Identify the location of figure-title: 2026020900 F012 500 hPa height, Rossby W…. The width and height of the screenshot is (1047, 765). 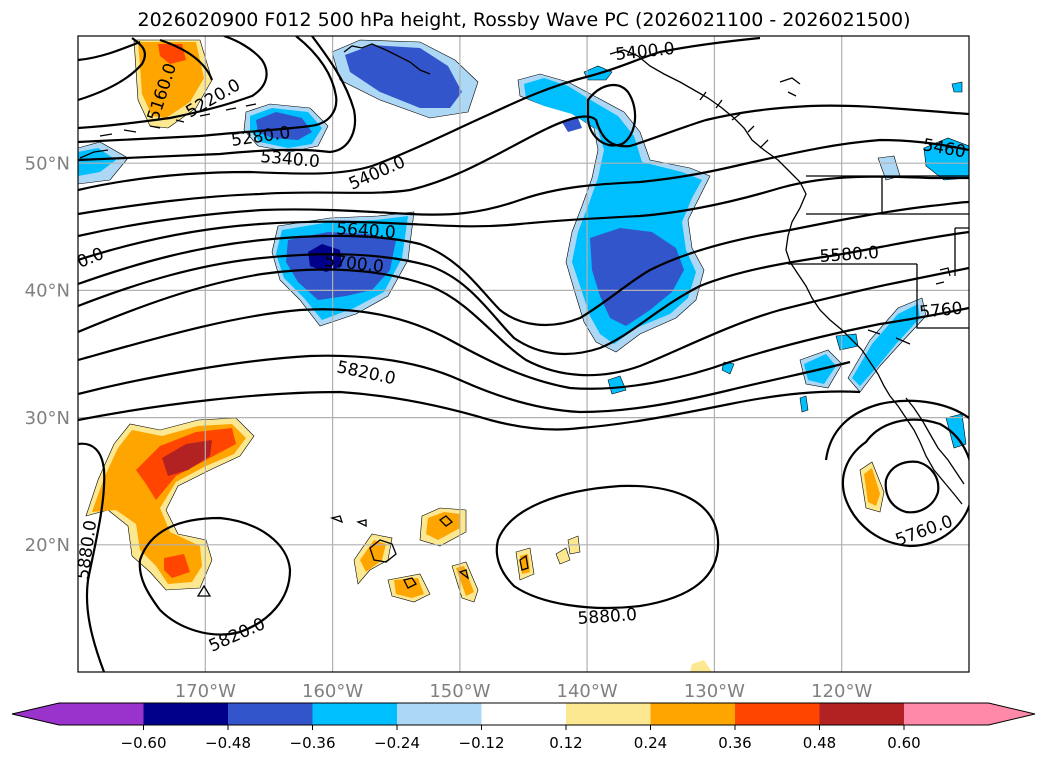
(523, 20).